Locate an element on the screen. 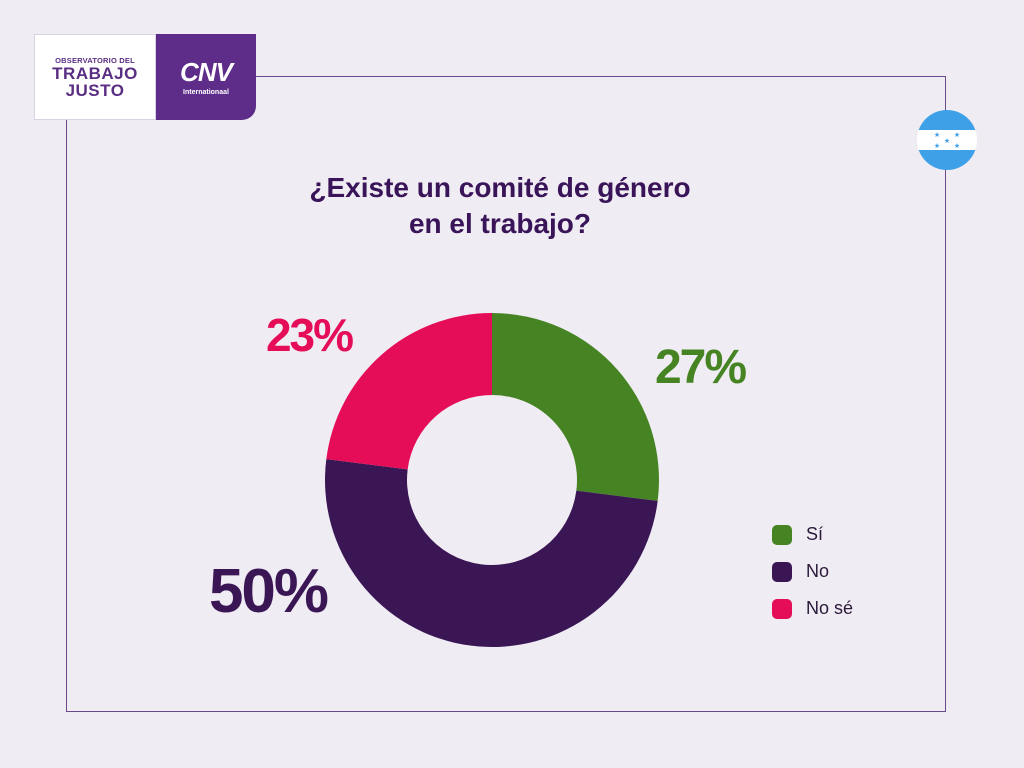 Image resolution: width=1024 pixels, height=768 pixels. cnv-mark: CNV is located at coordinates (206, 71).